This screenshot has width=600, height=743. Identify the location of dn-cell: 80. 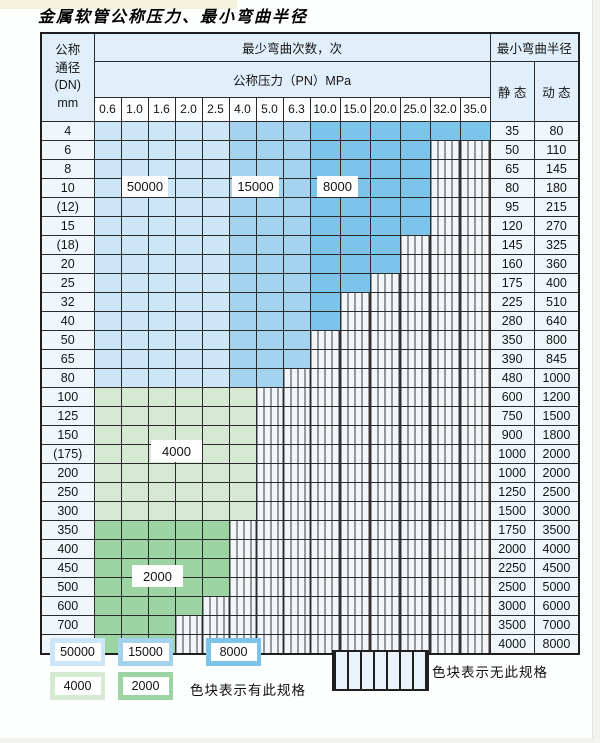
(67, 377).